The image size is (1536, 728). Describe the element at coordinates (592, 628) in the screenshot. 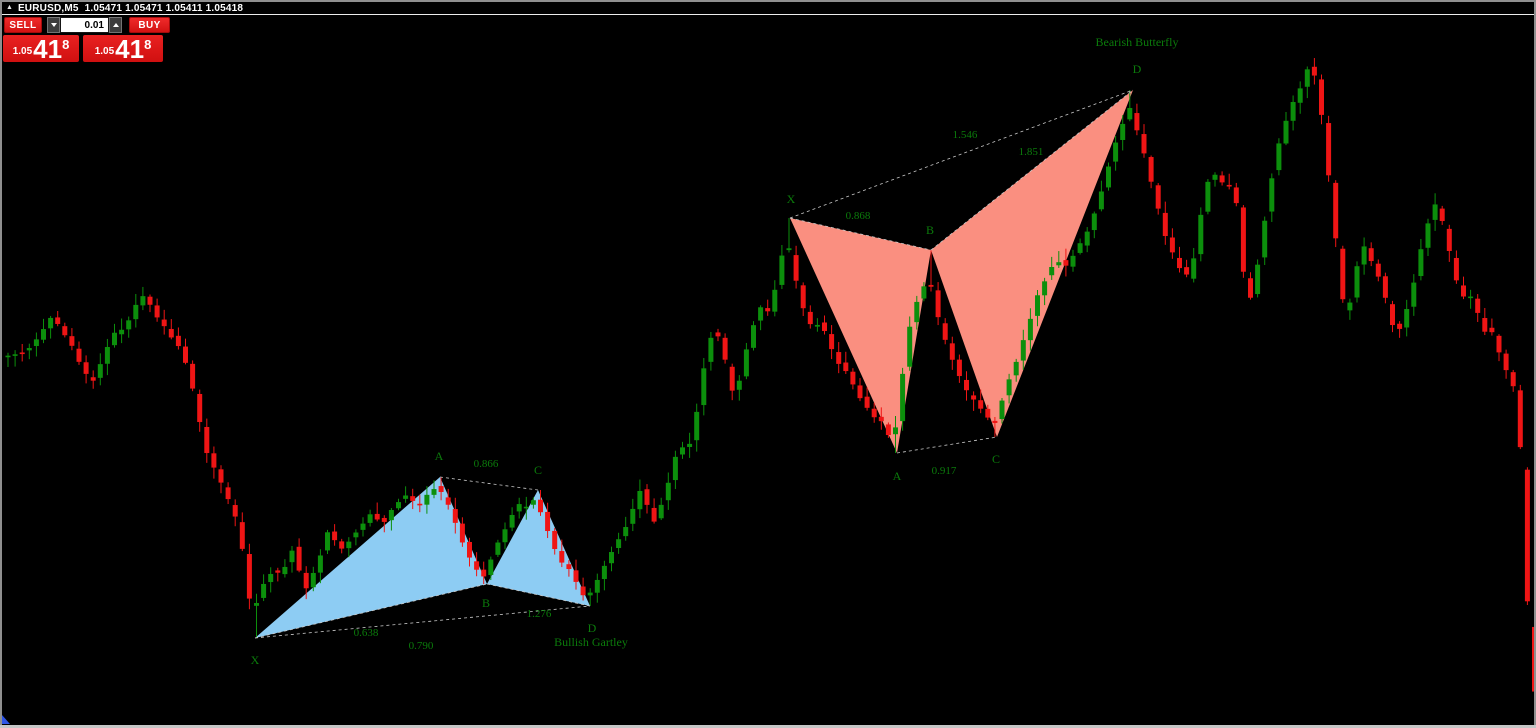

I see `pattern-point-label: D` at that location.